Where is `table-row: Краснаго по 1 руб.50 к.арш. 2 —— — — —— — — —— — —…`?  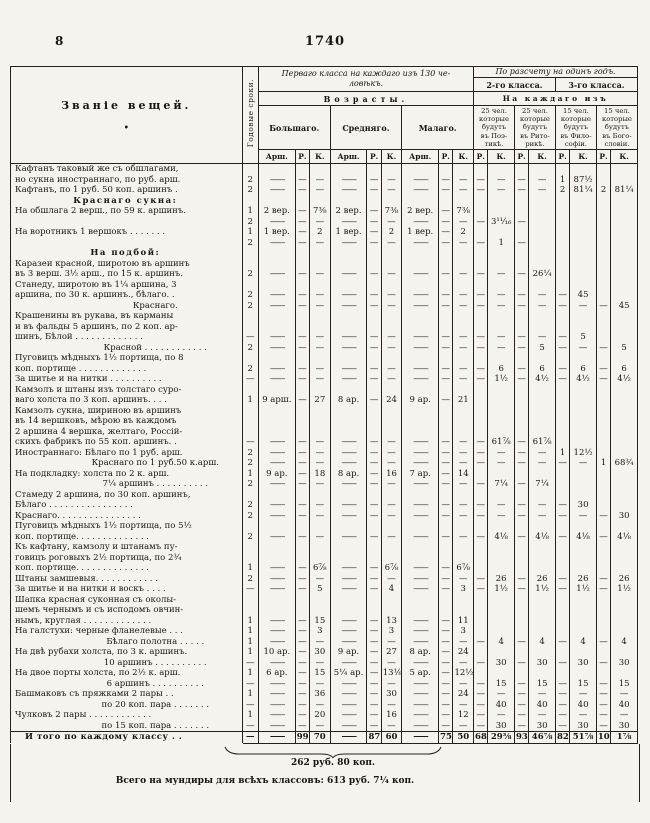 table-row: Краснаго по 1 руб.50 к.арш. 2 —— — — —— — — —— — —… is located at coordinates (324, 463).